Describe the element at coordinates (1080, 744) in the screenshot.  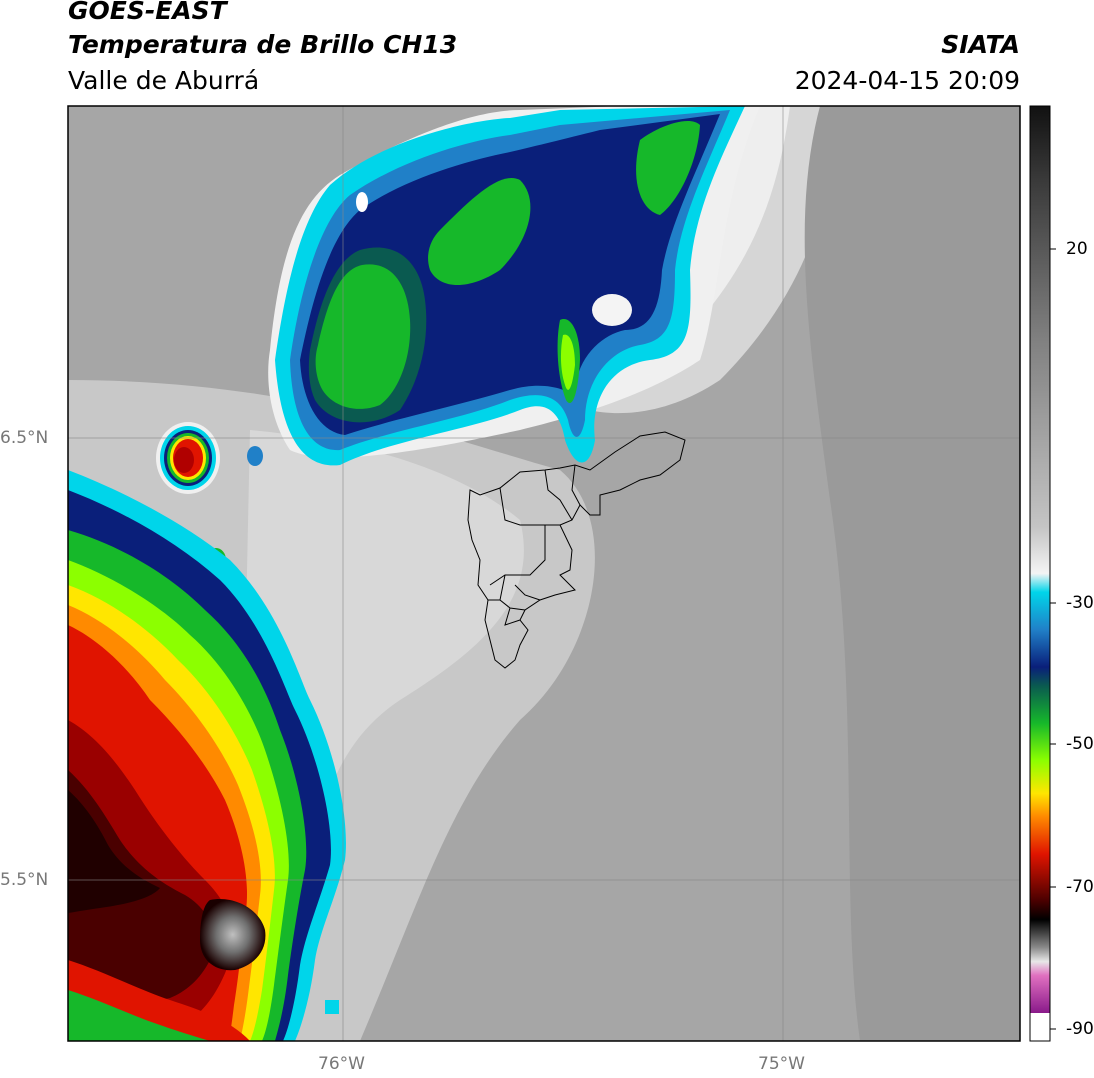
I see `colorbar-label-minus50: -50` at that location.